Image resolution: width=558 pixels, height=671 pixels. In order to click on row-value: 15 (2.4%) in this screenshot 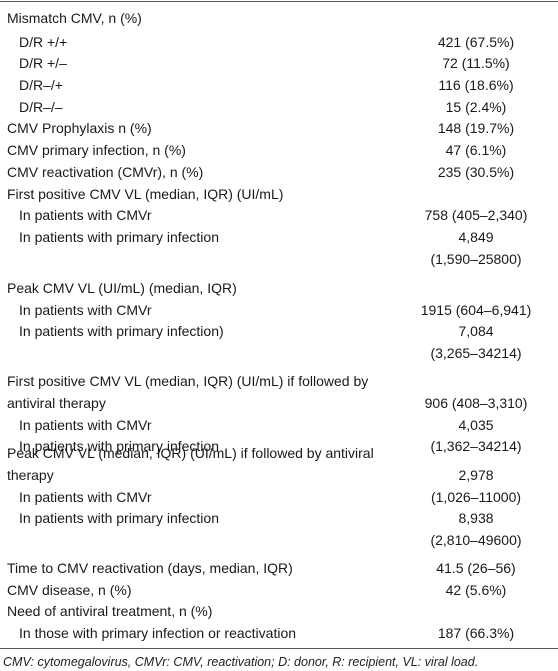, I will do `click(476, 107)`.